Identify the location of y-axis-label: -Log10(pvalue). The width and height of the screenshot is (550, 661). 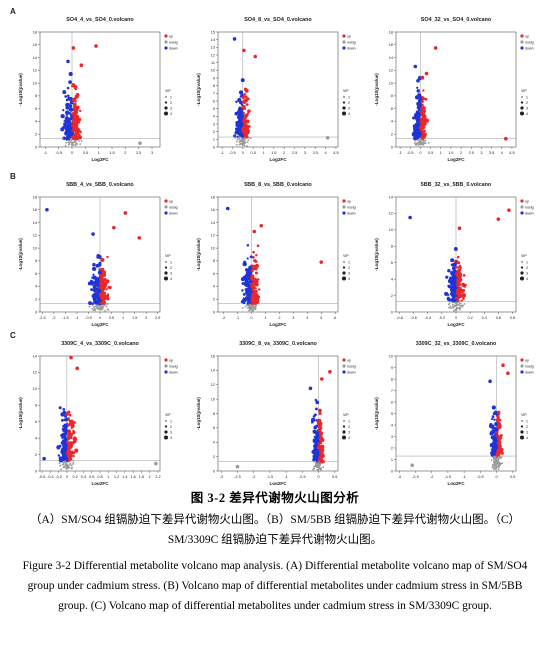
(198, 254).